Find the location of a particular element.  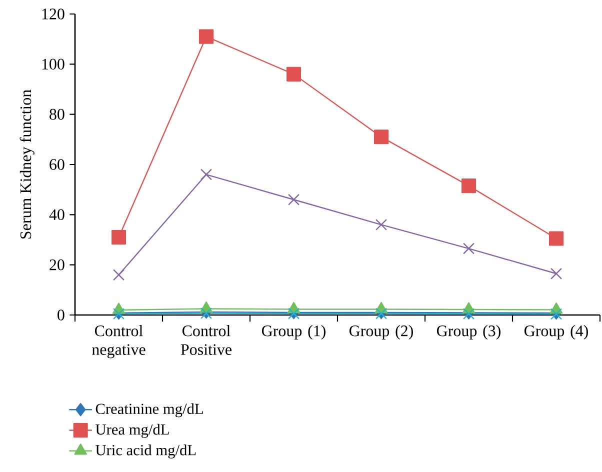

x-tick-label: Control Positive is located at coordinates (206, 340).